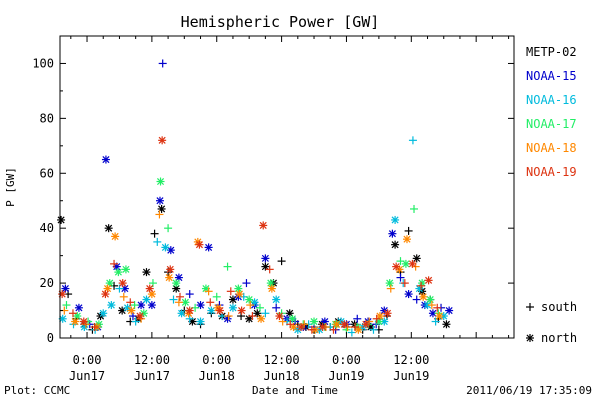 This screenshot has height=400, width=600. What do you see at coordinates (559, 307) in the screenshot?
I see `marker-legend-label-south: south` at bounding box center [559, 307].